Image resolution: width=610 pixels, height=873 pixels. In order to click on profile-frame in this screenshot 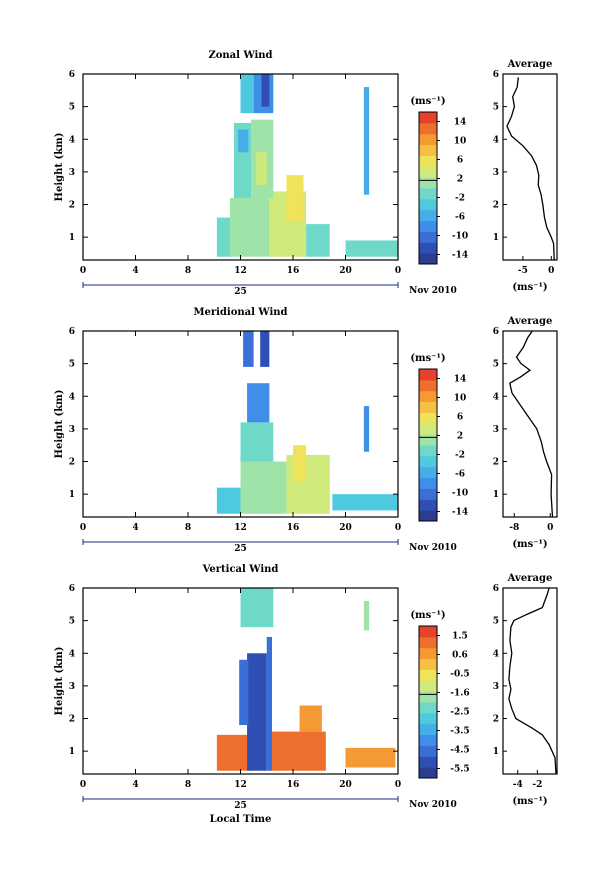, I will do `click(530, 167)`.